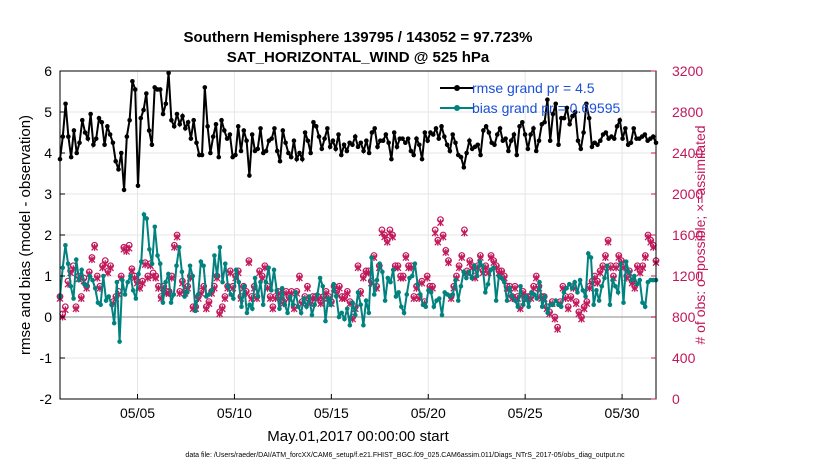 This screenshot has width=830, height=470. Describe the element at coordinates (48, 317) in the screenshot. I see `y-tick-label: 0` at that location.